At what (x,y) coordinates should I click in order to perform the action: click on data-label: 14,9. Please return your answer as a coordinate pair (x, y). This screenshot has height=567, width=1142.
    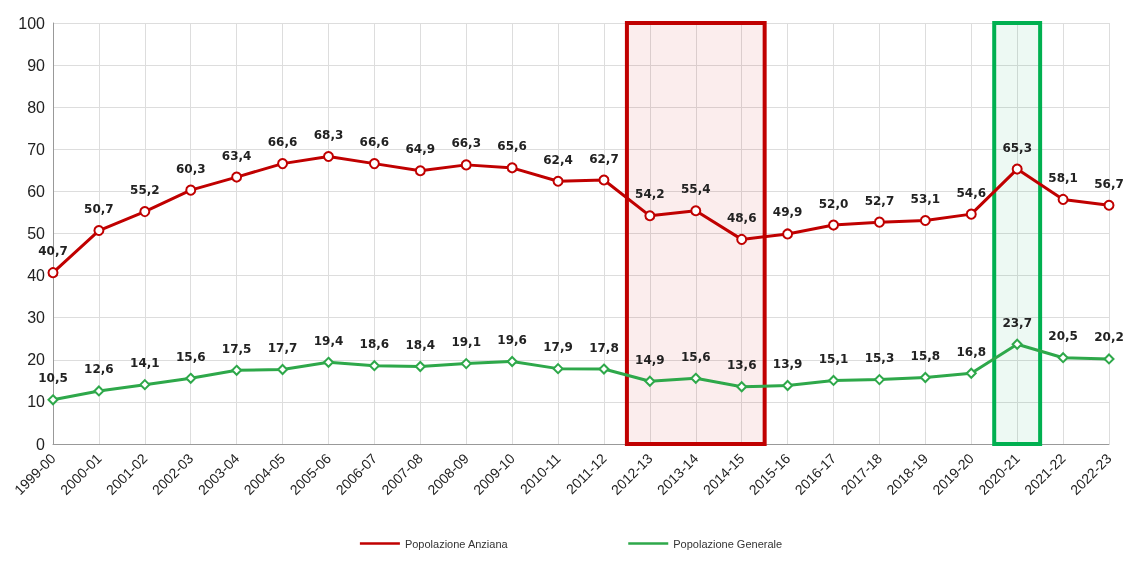
    Looking at the image, I should click on (650, 359).